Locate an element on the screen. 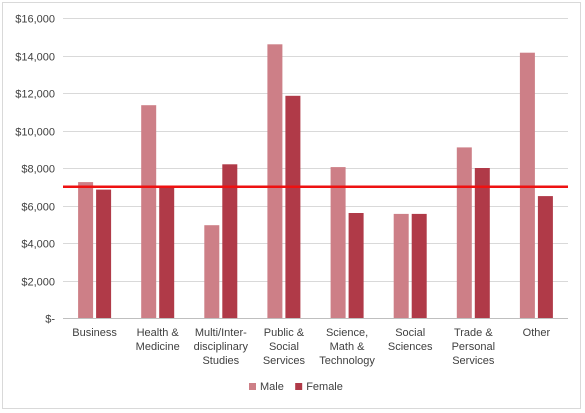 The width and height of the screenshot is (585, 413). legend: Male Female is located at coordinates (296, 387).